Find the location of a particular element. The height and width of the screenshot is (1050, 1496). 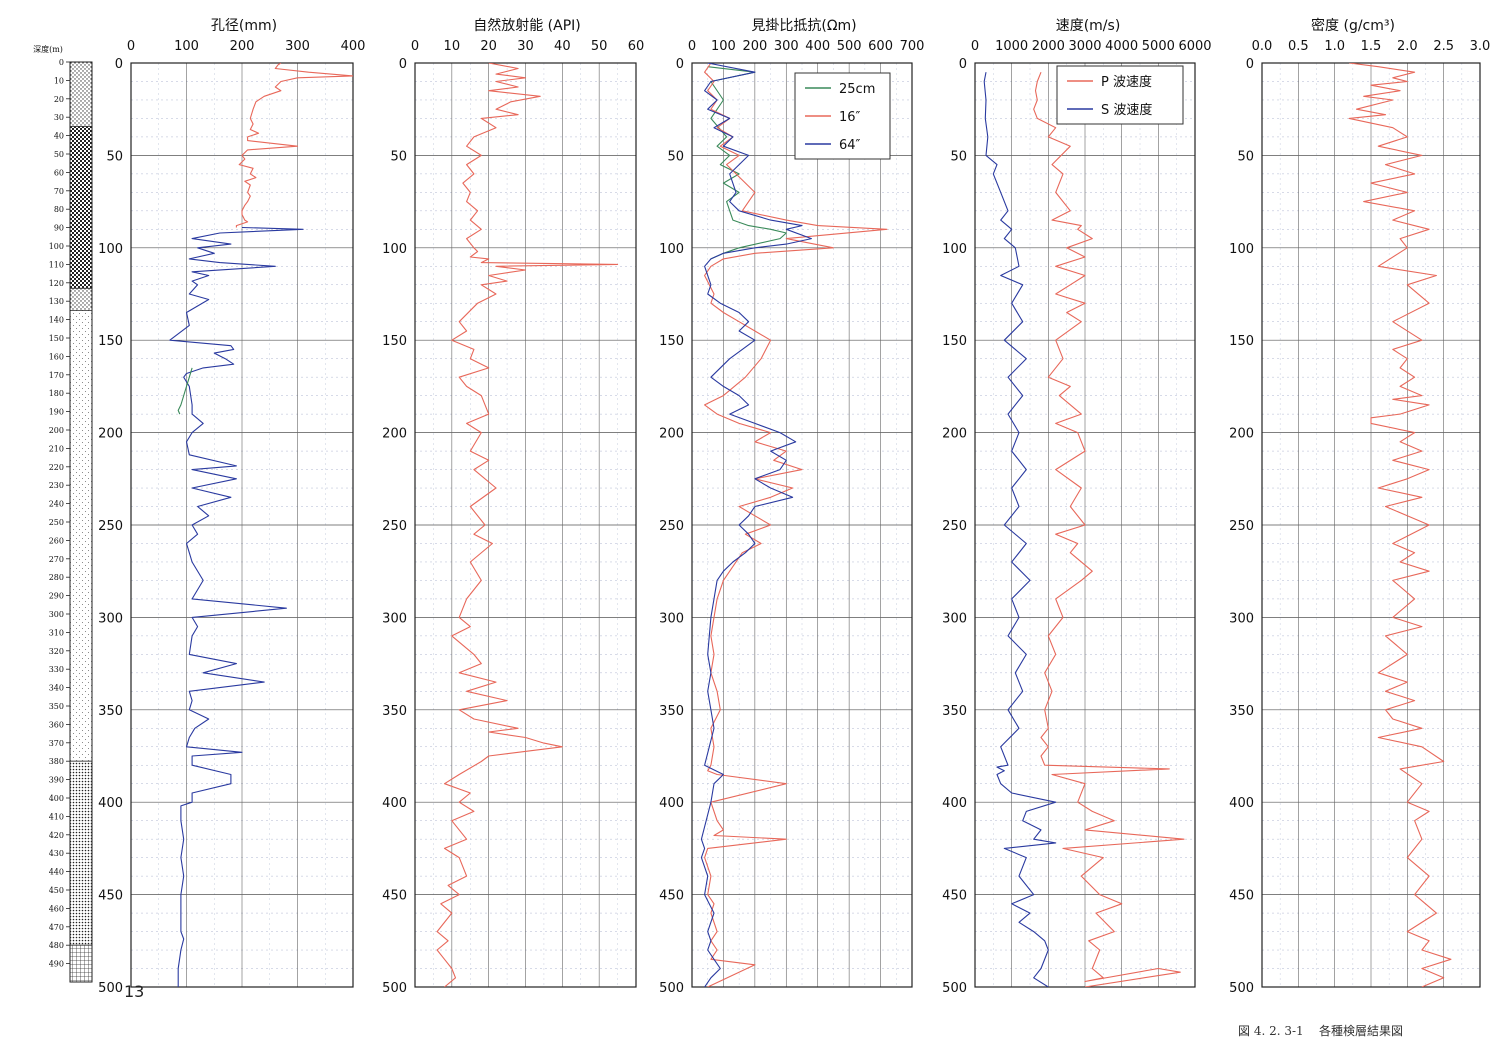

x-tick-label: 50 is located at coordinates (599, 46).